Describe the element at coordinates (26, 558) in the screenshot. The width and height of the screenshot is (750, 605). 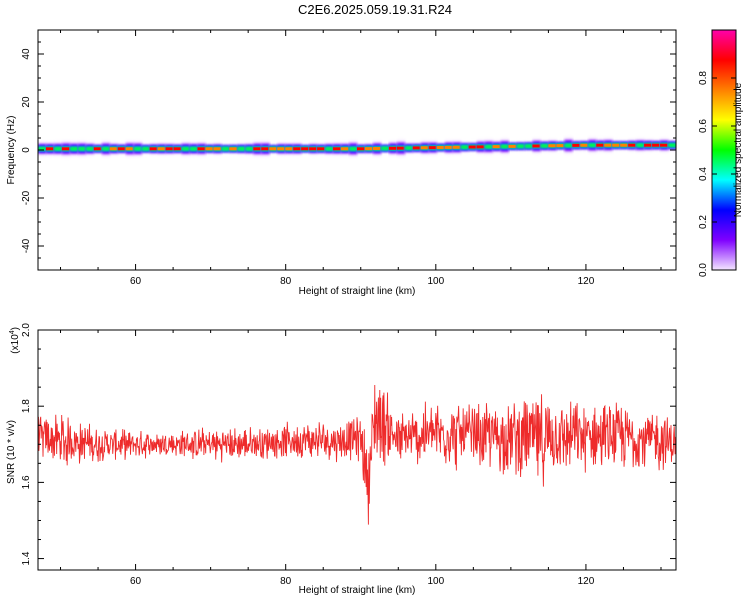
I see `y-tick-label: 1.4` at that location.